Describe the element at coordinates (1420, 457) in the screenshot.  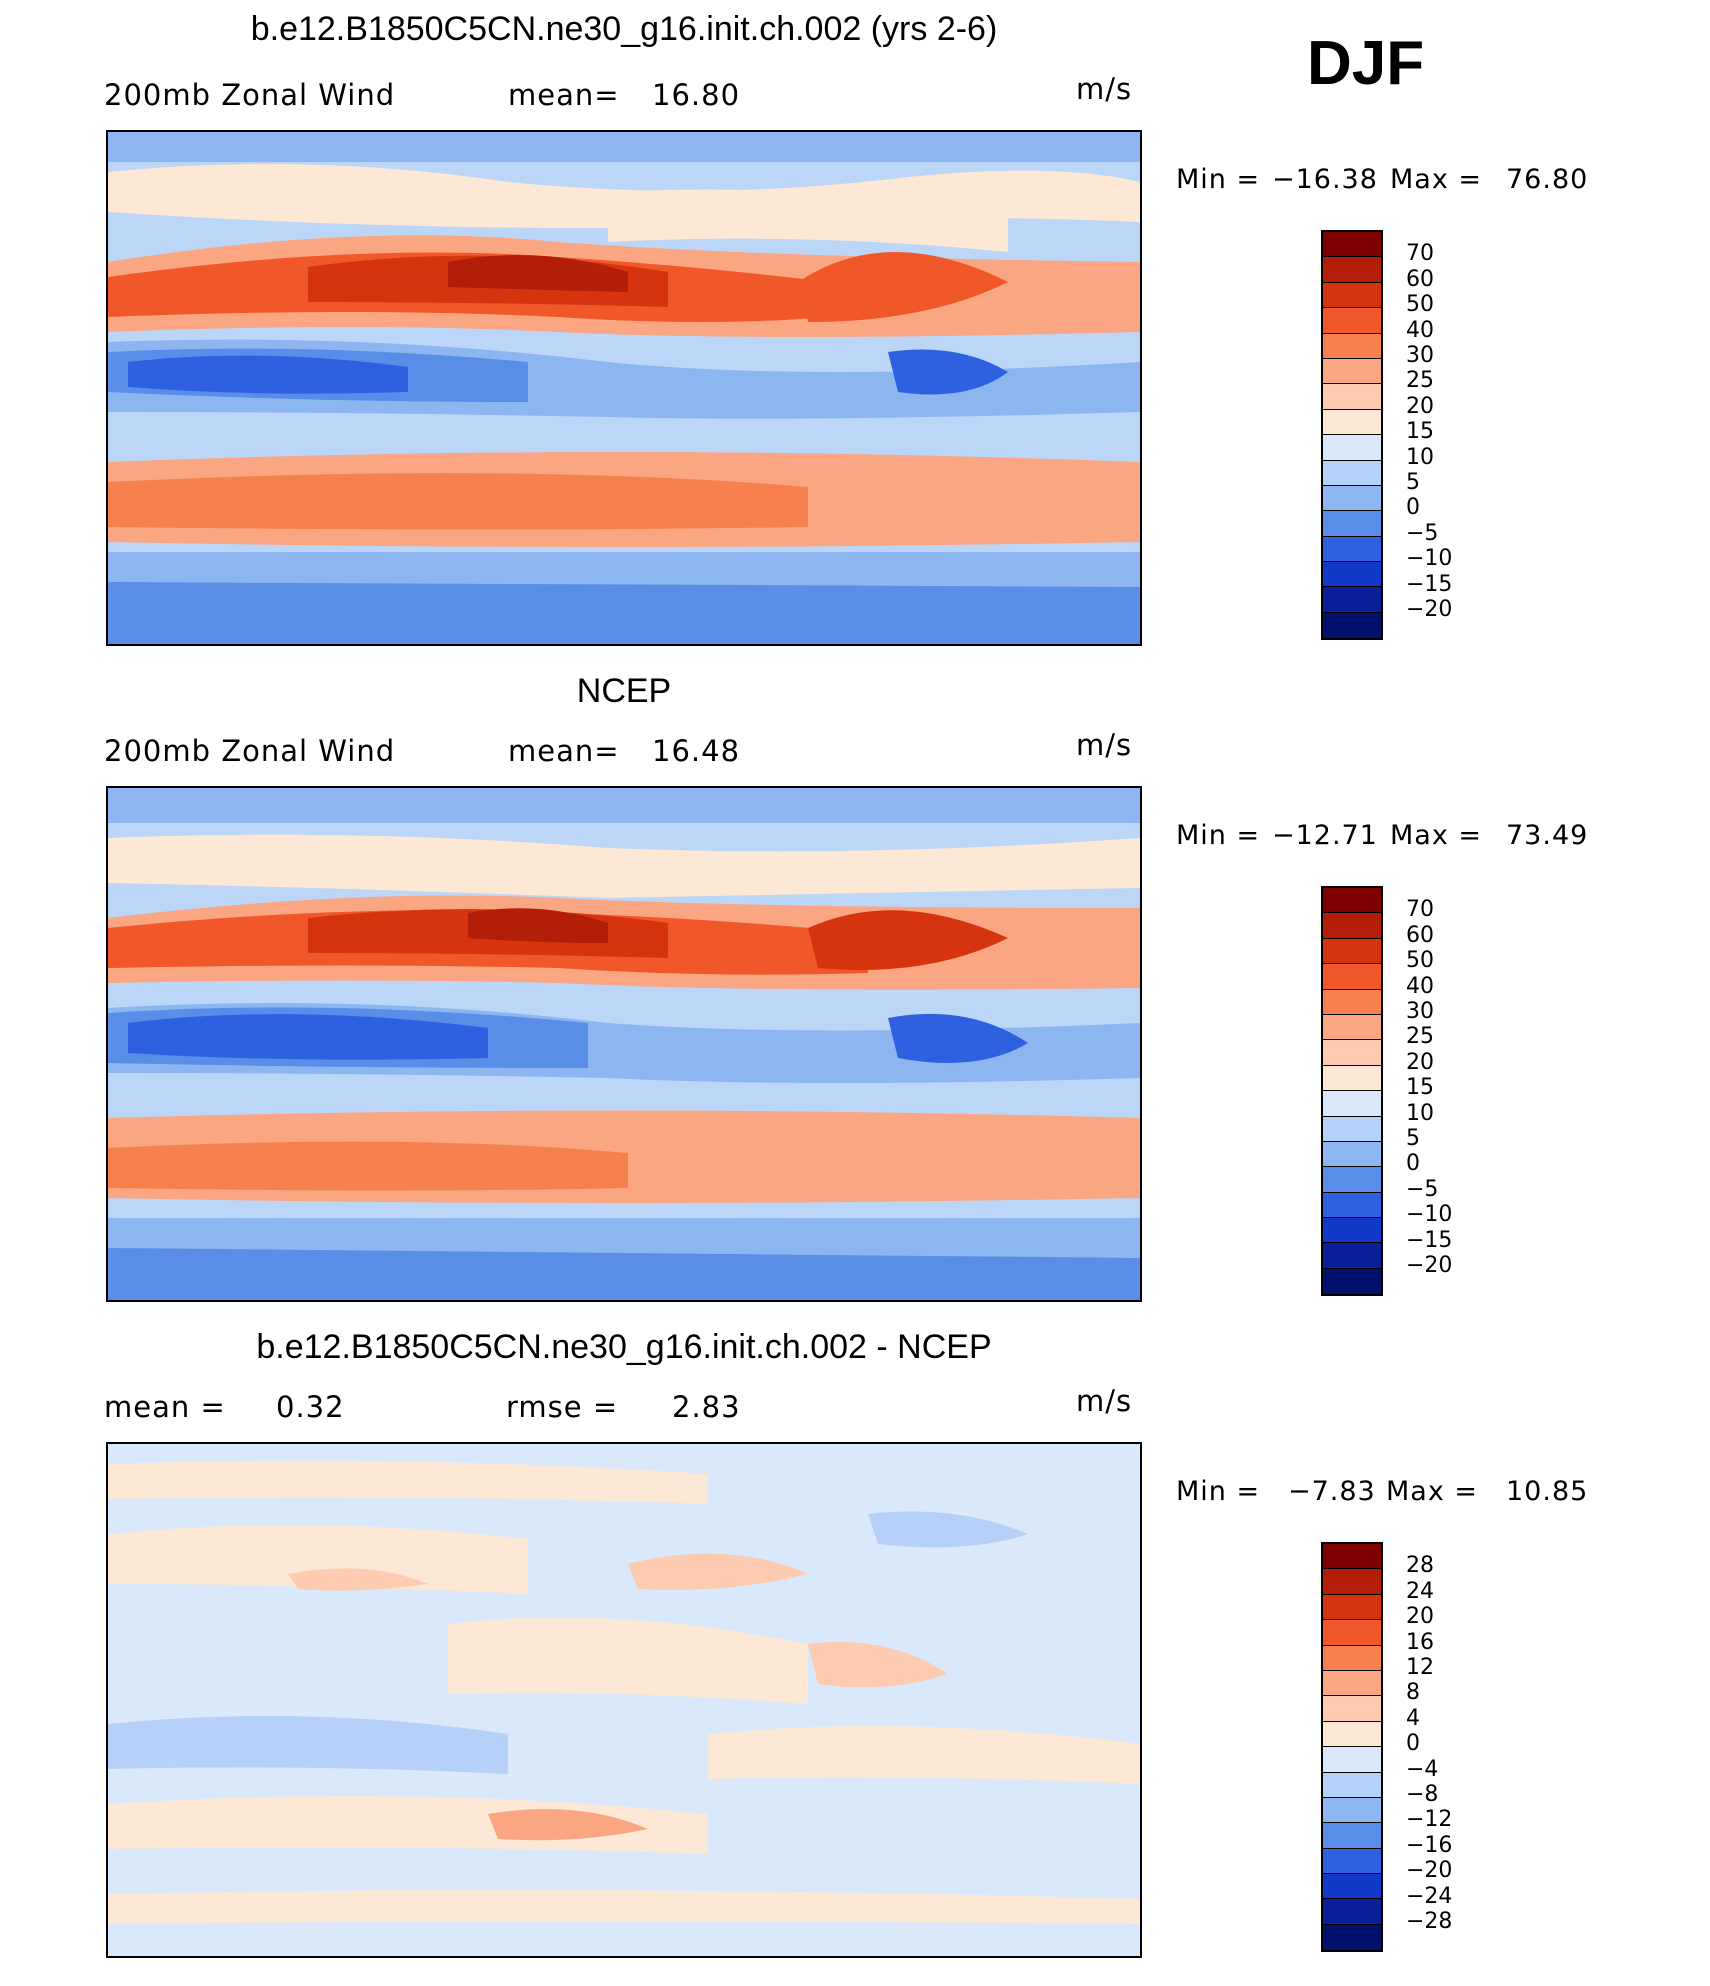
I see `colorbar-label: 10` at that location.